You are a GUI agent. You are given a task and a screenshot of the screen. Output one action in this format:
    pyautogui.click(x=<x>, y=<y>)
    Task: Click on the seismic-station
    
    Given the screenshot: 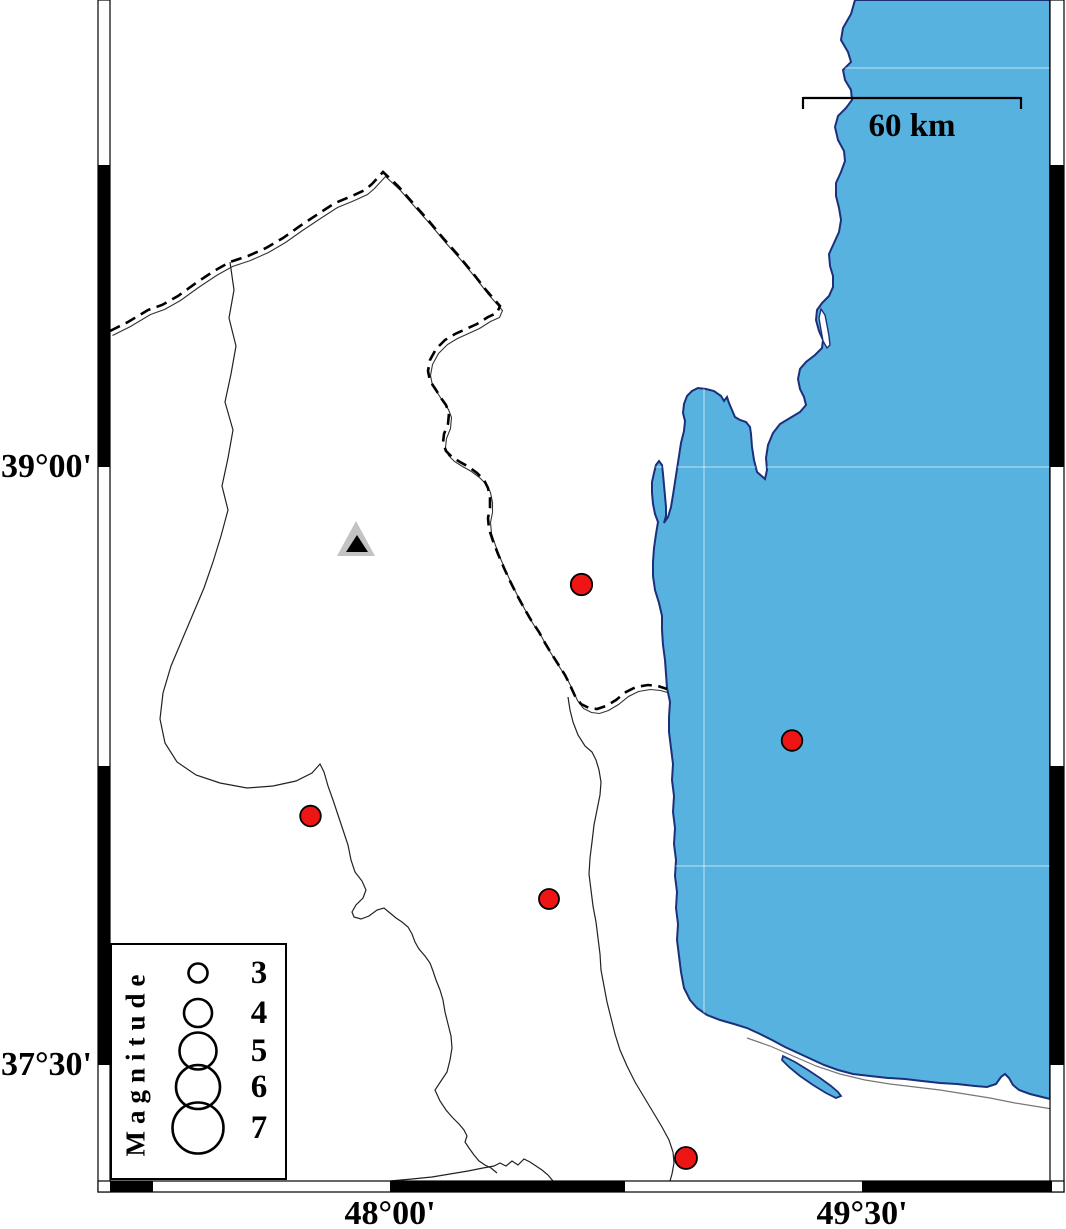 What is the action you would take?
    pyautogui.click(x=356, y=538)
    